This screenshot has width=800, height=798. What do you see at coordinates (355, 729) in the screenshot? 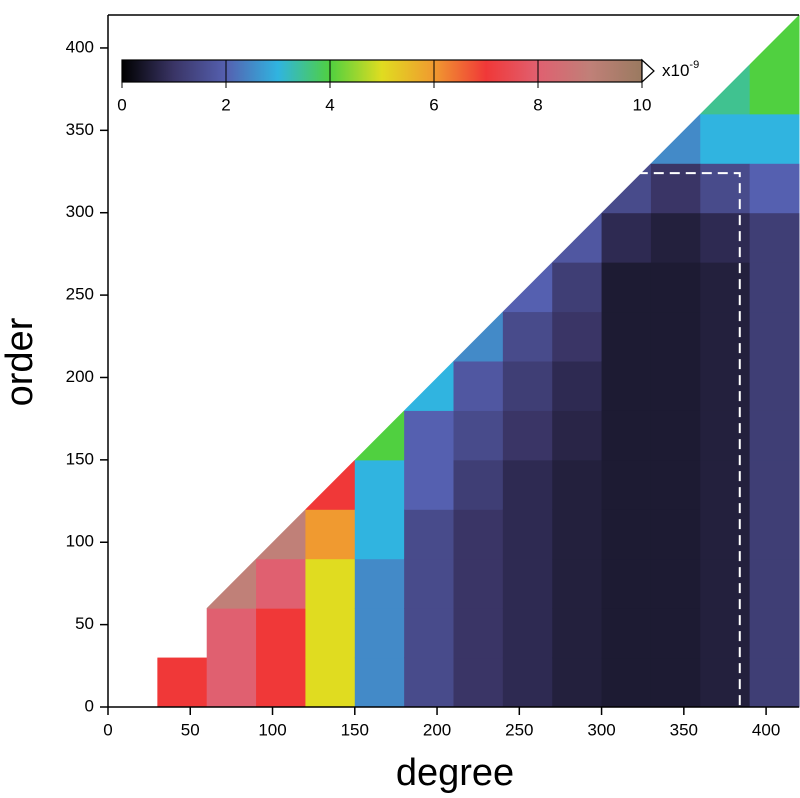
I see `x-tick-label: 150` at bounding box center [355, 729].